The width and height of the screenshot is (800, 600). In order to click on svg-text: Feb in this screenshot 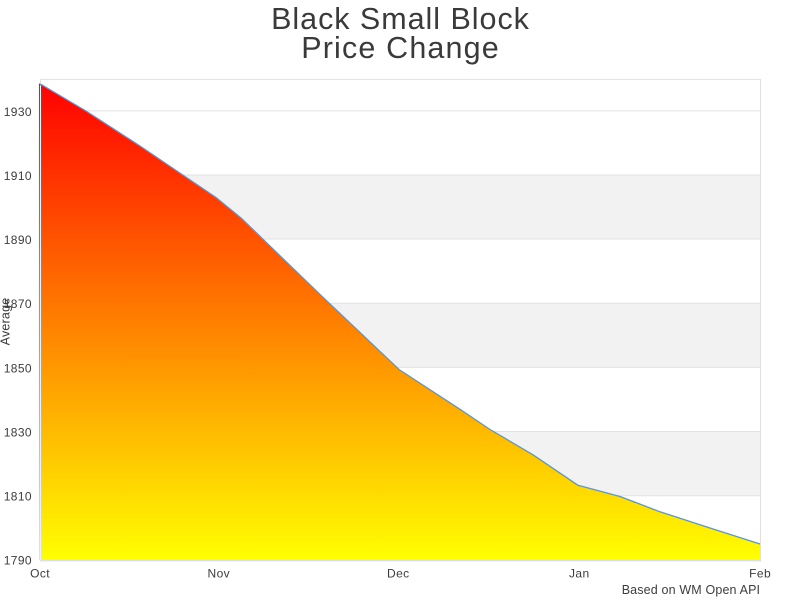, I will do `click(760, 574)`.